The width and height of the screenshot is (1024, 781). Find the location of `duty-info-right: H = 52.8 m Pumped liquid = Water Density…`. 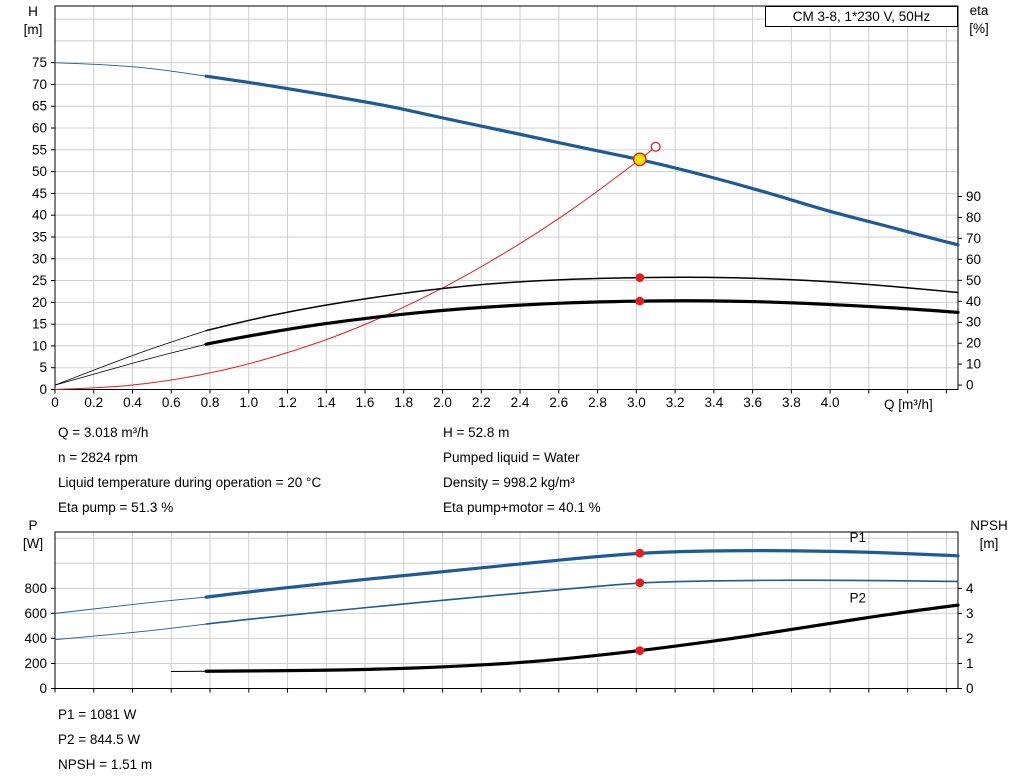

duty-info-right: H = 52.8 m Pumped liquid = Water Density… is located at coordinates (522, 470).